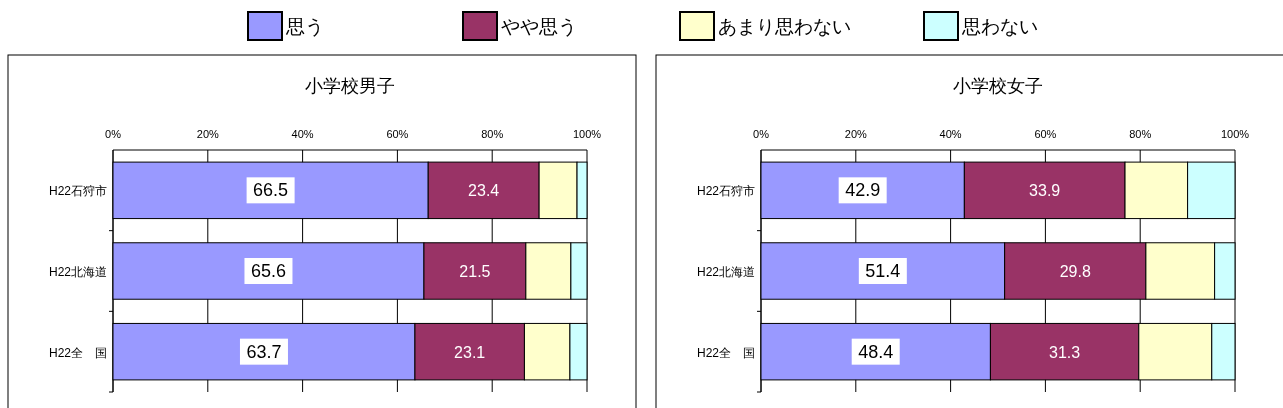 This screenshot has width=1283, height=408. What do you see at coordinates (1065, 352) in the screenshot?
I see `data-label: 31.3` at bounding box center [1065, 352].